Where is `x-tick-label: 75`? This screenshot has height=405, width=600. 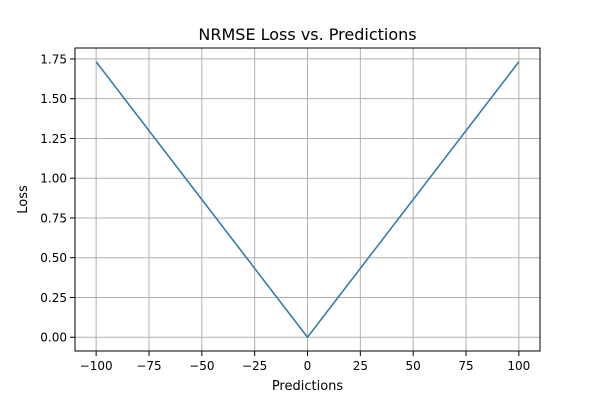
x-tick-label: 75 is located at coordinates (465, 366).